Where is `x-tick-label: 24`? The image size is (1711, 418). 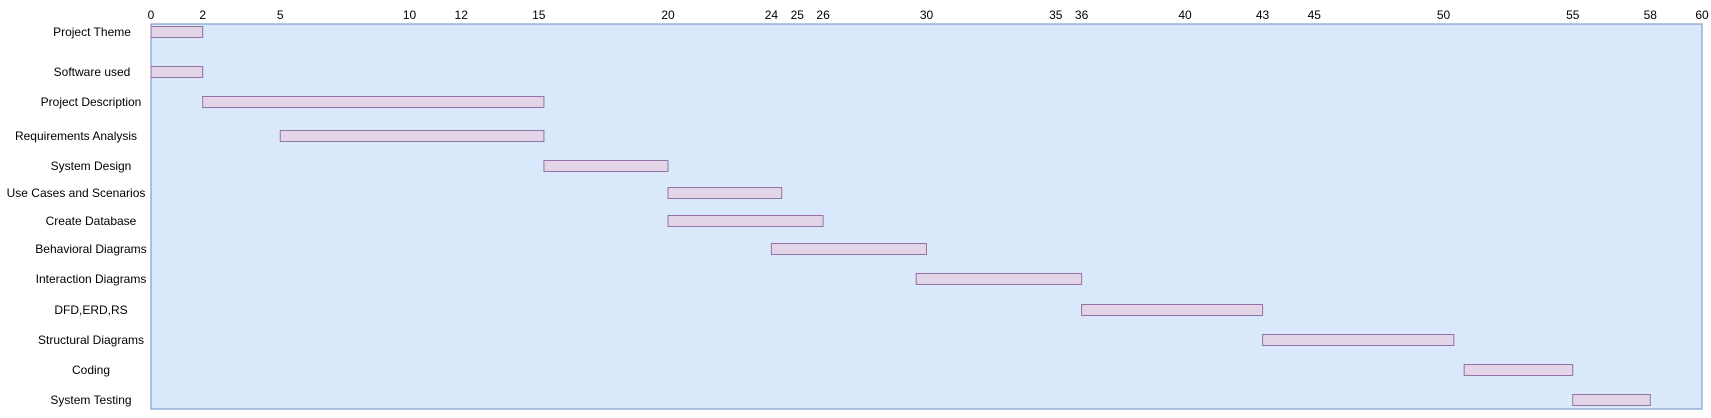 x-tick-label: 24 is located at coordinates (772, 15).